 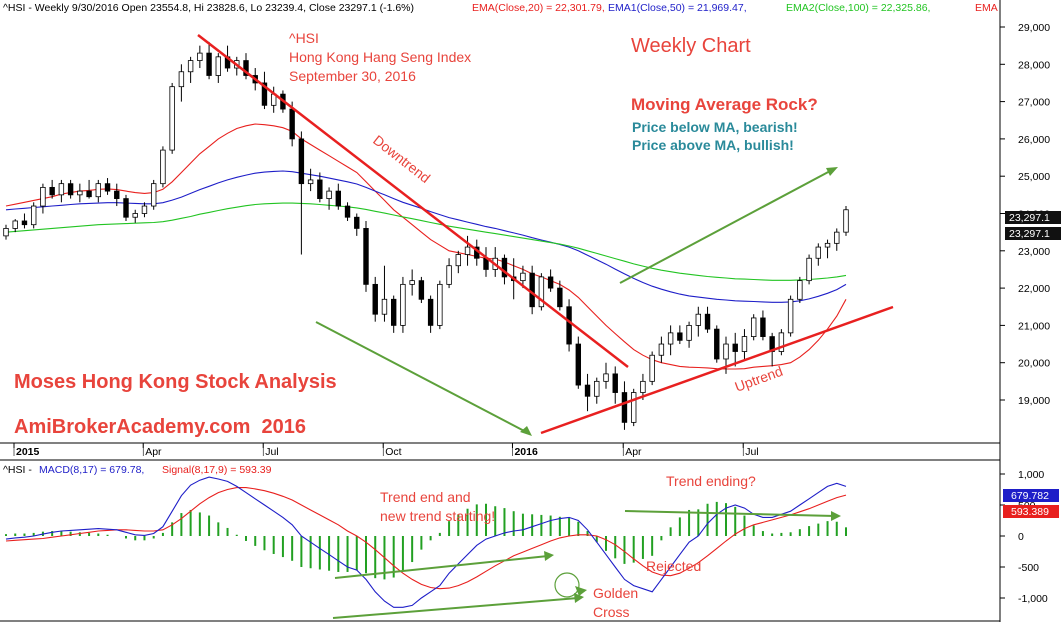 What do you see at coordinates (393, 452) in the screenshot?
I see `x-tick-label: Oct` at bounding box center [393, 452].